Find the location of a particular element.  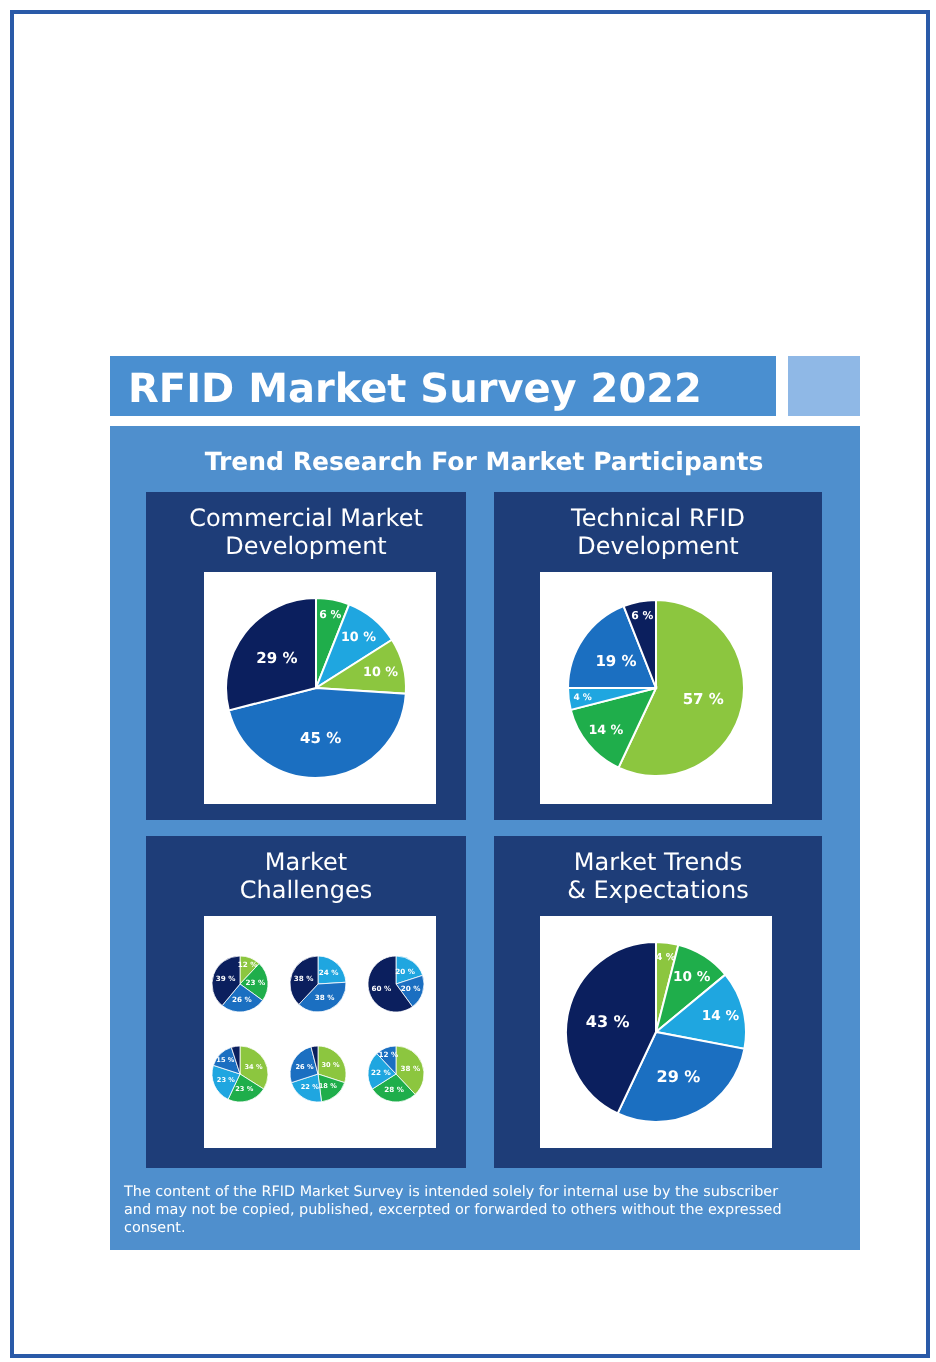

chart-title: Market Challenges is located at coordinates (306, 876).